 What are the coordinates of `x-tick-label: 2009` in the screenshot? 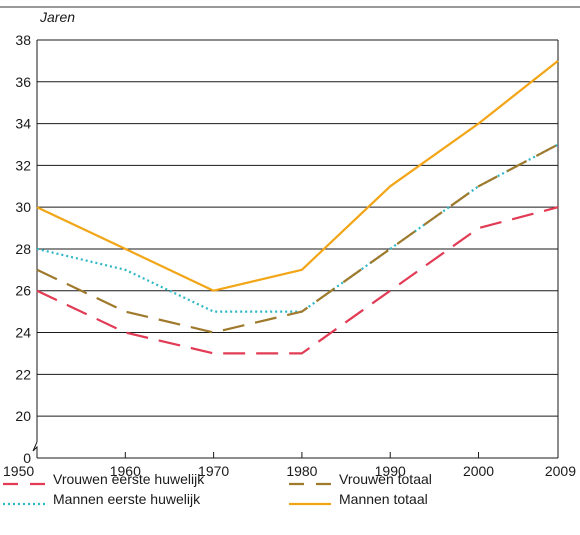 It's located at (560, 471).